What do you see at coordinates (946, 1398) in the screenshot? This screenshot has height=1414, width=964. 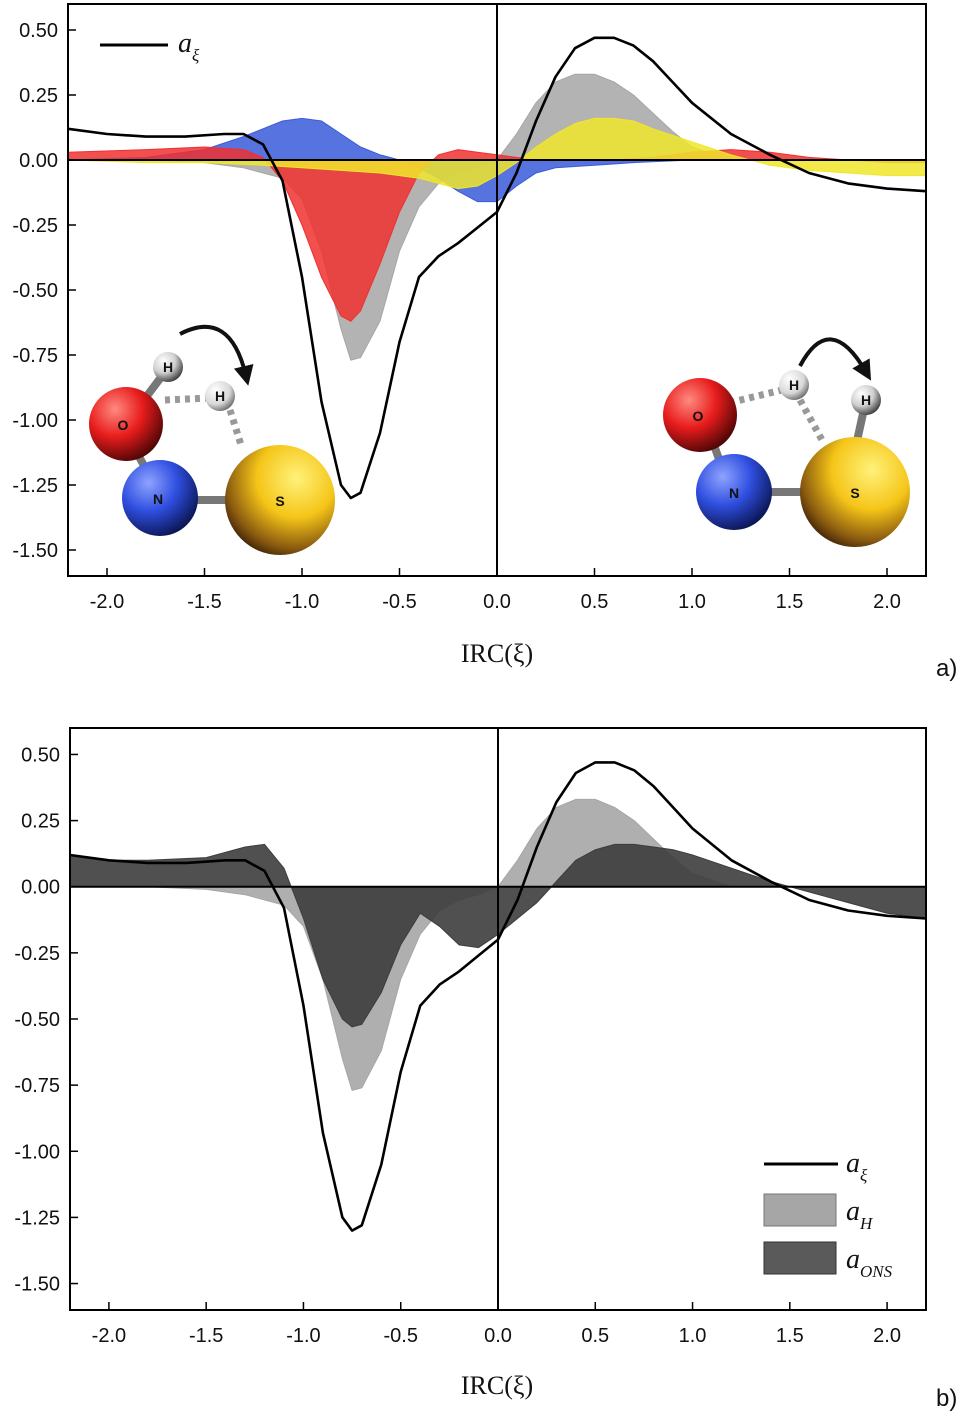 I see `panel-b-label: b)` at bounding box center [946, 1398].